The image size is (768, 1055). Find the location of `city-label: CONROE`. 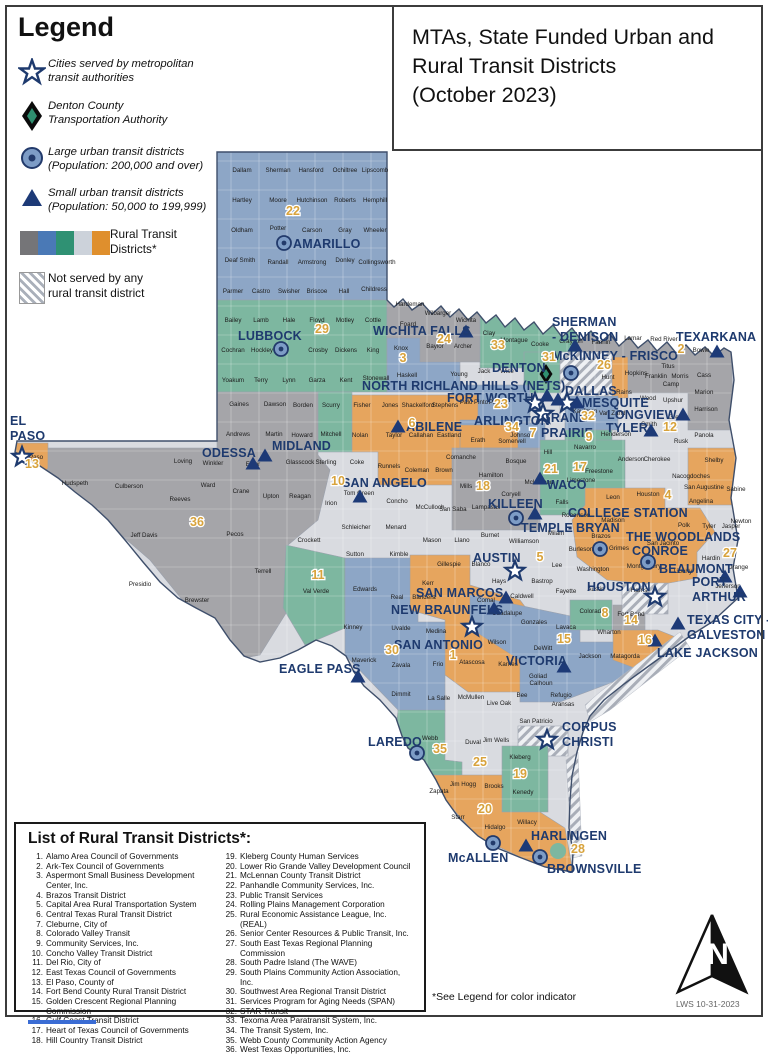

city-label: CONROE is located at coordinates (660, 551).